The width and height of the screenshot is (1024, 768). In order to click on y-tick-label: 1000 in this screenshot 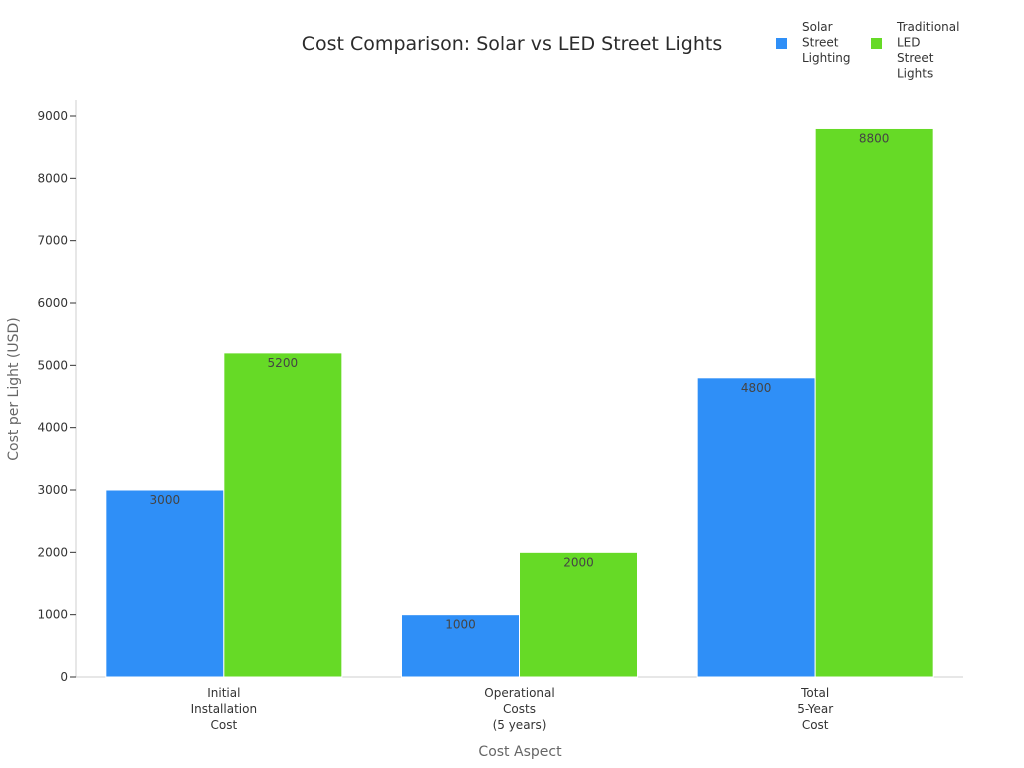, I will do `click(52, 615)`.